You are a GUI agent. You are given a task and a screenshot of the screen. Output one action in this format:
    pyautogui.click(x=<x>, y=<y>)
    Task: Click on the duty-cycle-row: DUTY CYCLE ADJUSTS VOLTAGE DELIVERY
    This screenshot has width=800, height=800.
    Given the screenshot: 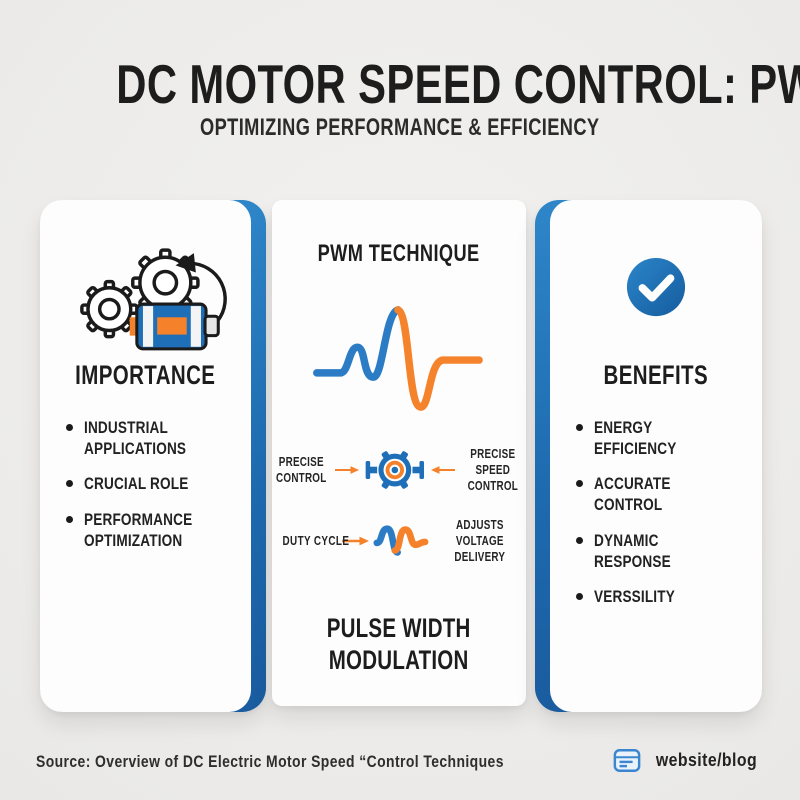 What is the action you would take?
    pyautogui.click(x=399, y=541)
    